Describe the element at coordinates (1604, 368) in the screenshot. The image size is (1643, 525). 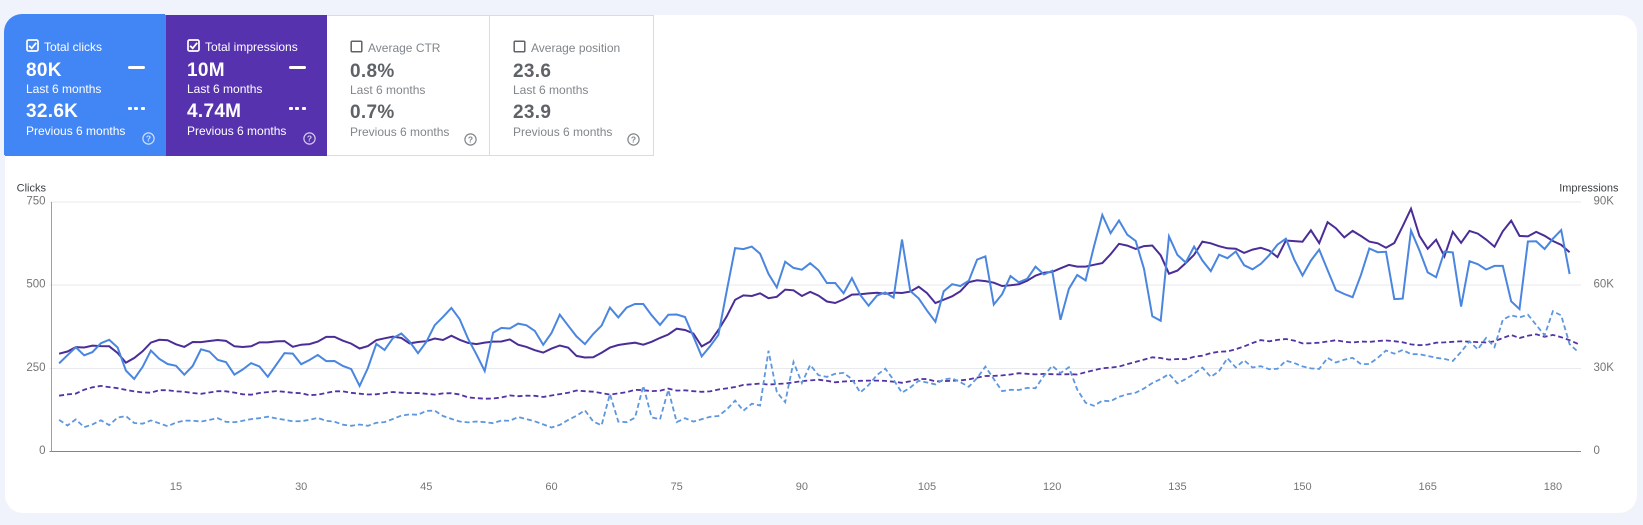
I see `svg-text: 30K` at that location.